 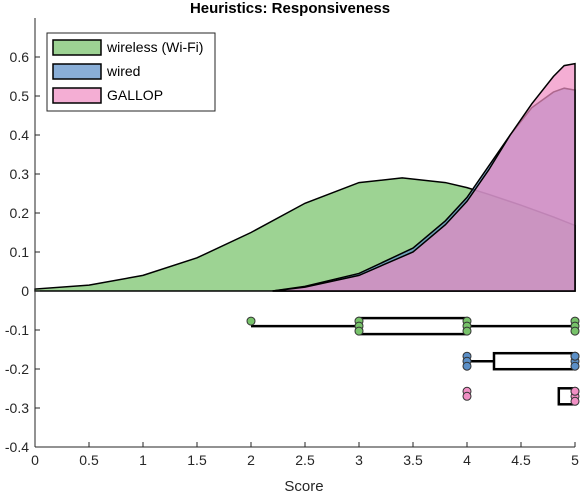 I want to click on y-tick-label-10: 0.6, so click(x=20, y=57).